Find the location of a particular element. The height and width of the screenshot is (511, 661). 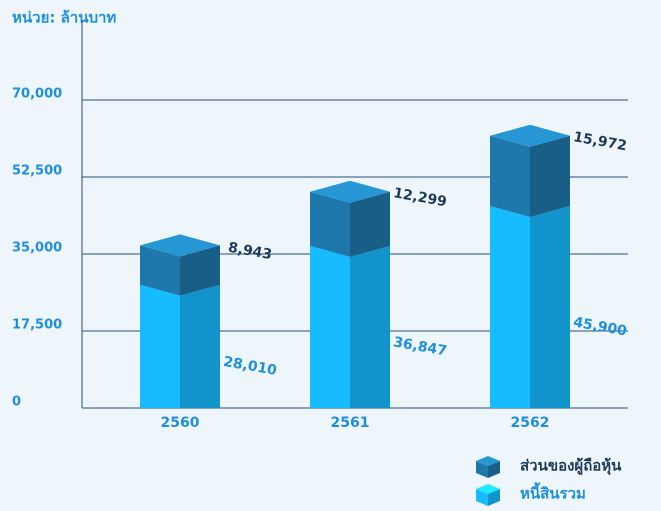

y-tick-label: 35,000 is located at coordinates (37, 248).